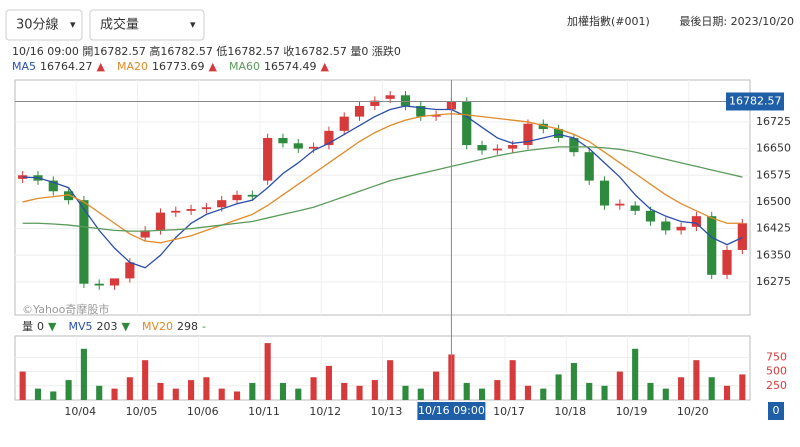  I want to click on indicator-select, so click(147, 25).